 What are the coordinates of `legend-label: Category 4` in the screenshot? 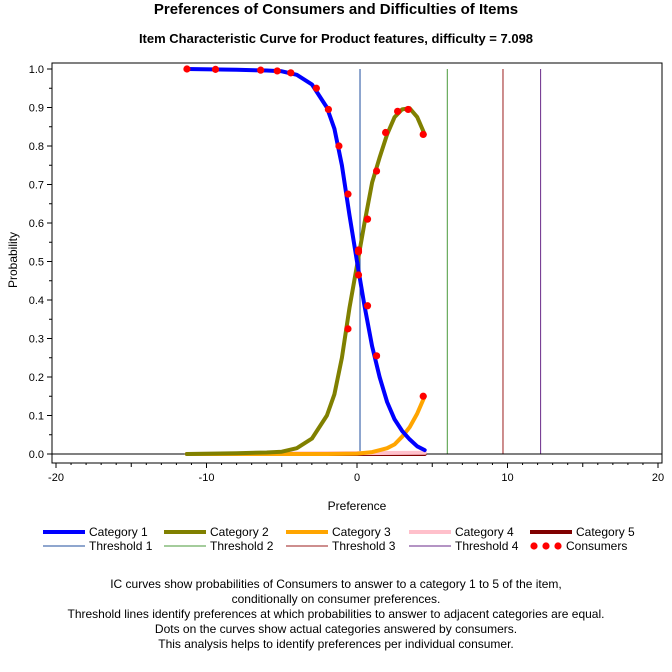 It's located at (484, 532).